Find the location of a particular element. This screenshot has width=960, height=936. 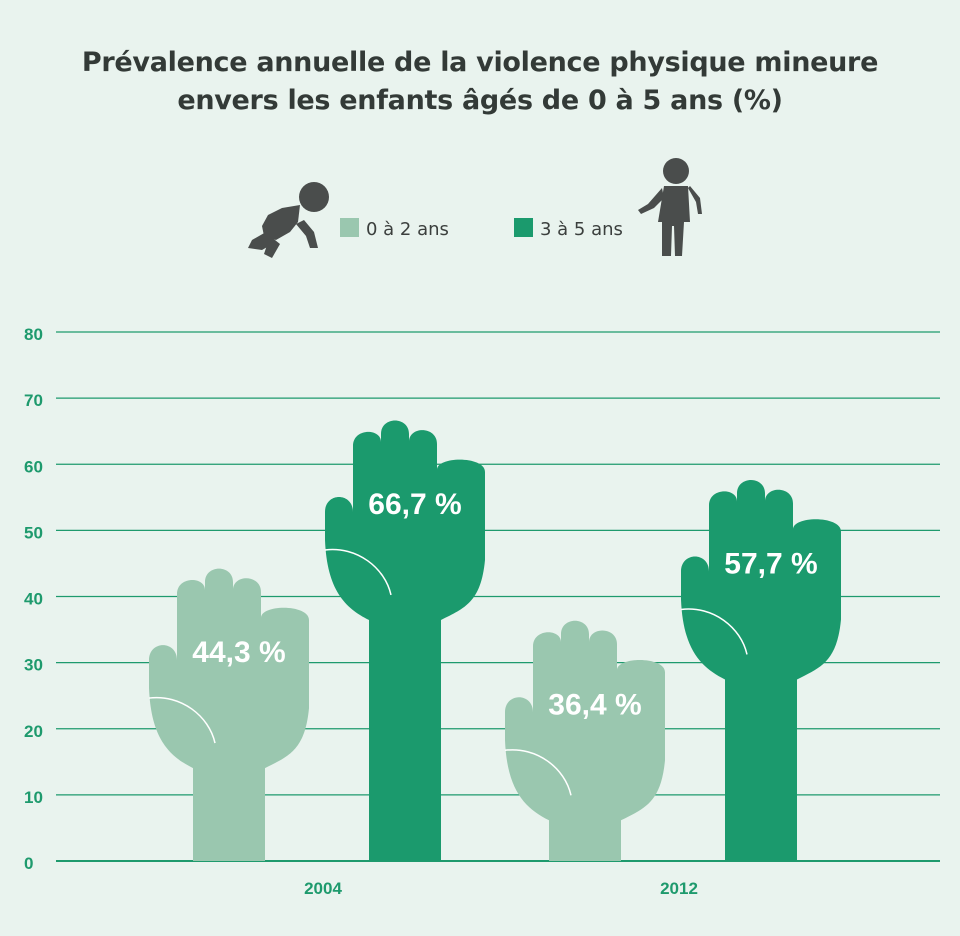

bar-0 à 2 ans-2012: 36,4 % is located at coordinates (584, 740).